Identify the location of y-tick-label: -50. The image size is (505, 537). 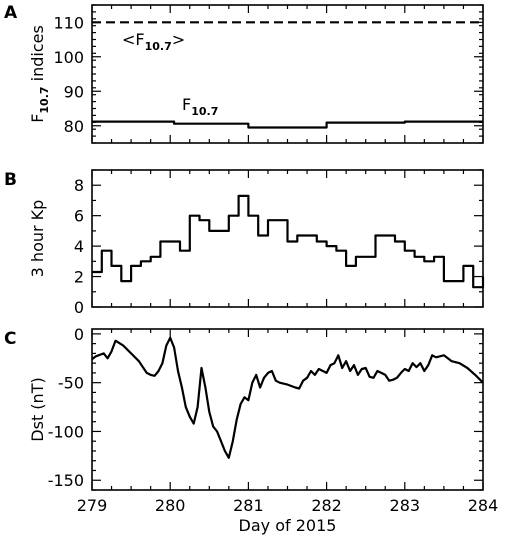
(71, 383).